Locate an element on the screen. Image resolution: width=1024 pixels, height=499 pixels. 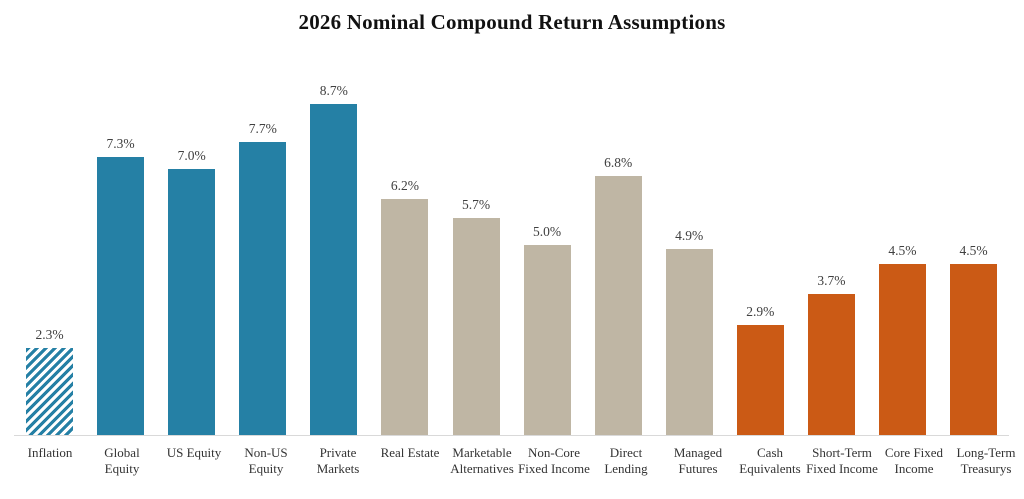
x-axis-label: Cash Equivalents is located at coordinates (770, 460).